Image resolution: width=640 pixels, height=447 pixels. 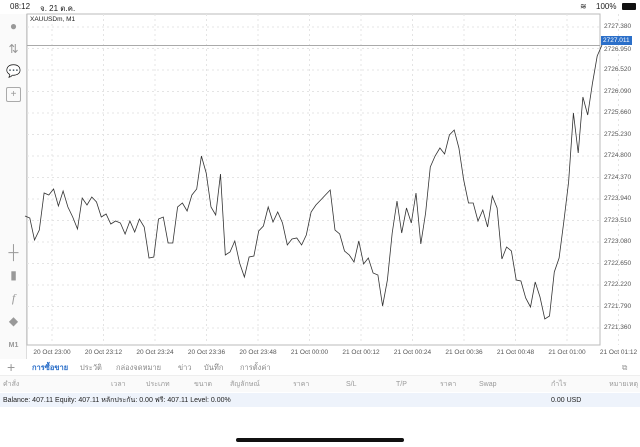 I want to click on tab-history: ประวัติ, so click(x=91, y=367).